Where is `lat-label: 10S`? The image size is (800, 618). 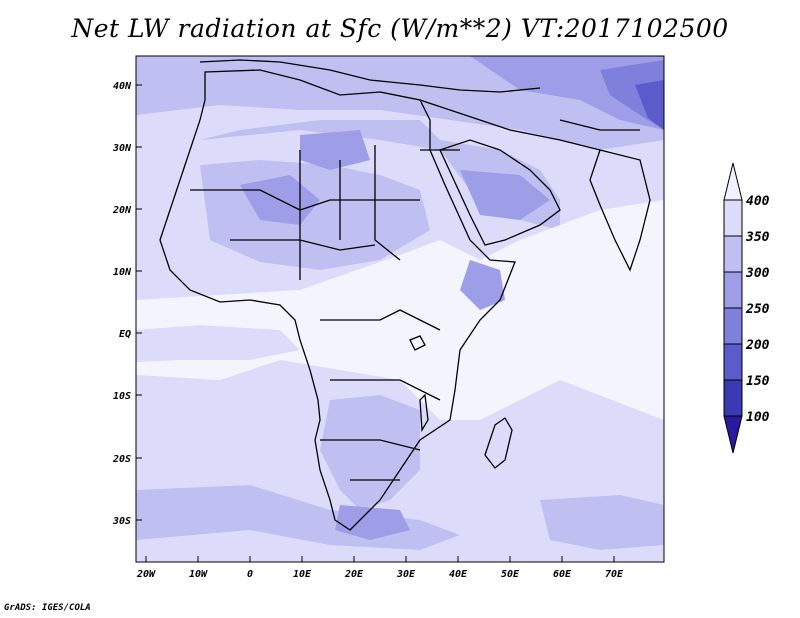 lat-label: 10S is located at coordinates (122, 396).